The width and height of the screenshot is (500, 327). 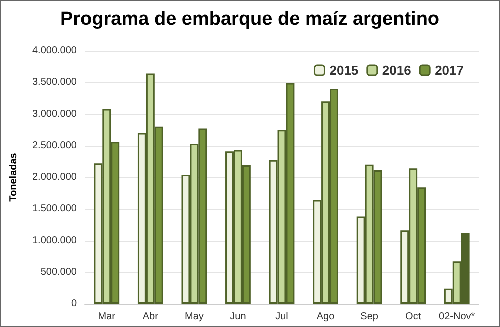 I want to click on y-tick-label: 2.000.000, so click(x=55, y=177).